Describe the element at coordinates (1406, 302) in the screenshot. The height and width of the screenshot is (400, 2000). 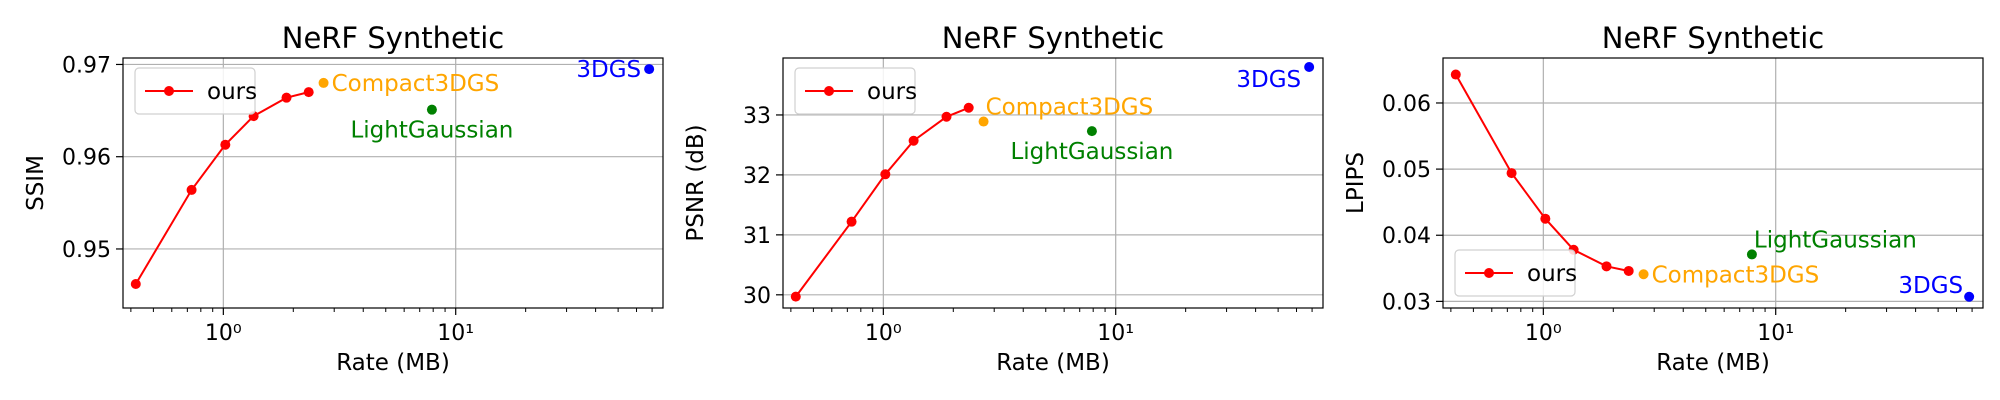
I see `y-tick-label: 0.03` at that location.